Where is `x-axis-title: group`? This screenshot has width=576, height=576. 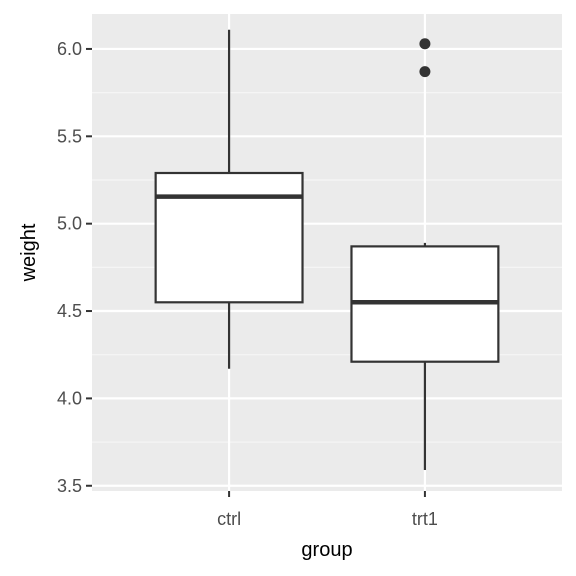 x-axis-title: group is located at coordinates (326, 550).